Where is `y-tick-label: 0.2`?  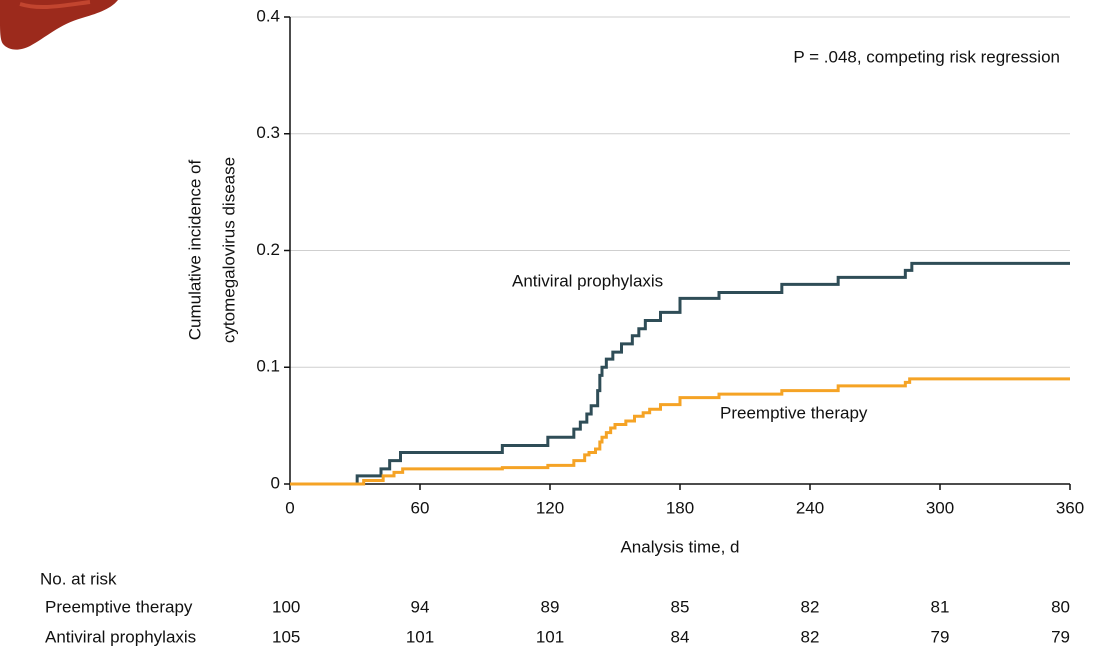 y-tick-label: 0.2 is located at coordinates (268, 249).